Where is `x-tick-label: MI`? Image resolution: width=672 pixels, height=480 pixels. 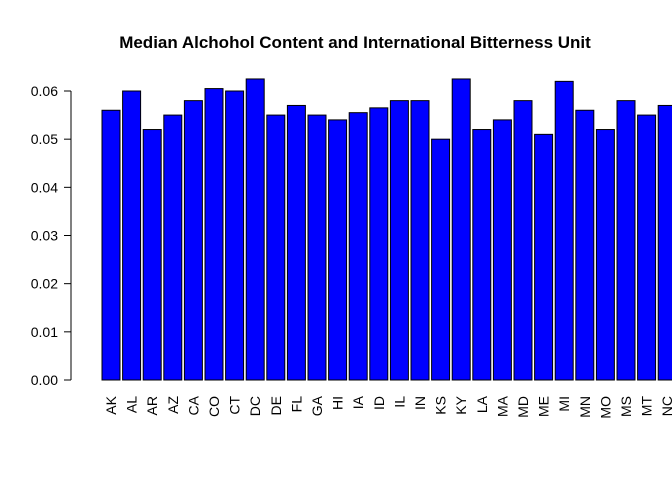 x-tick-label: MI is located at coordinates (564, 404).